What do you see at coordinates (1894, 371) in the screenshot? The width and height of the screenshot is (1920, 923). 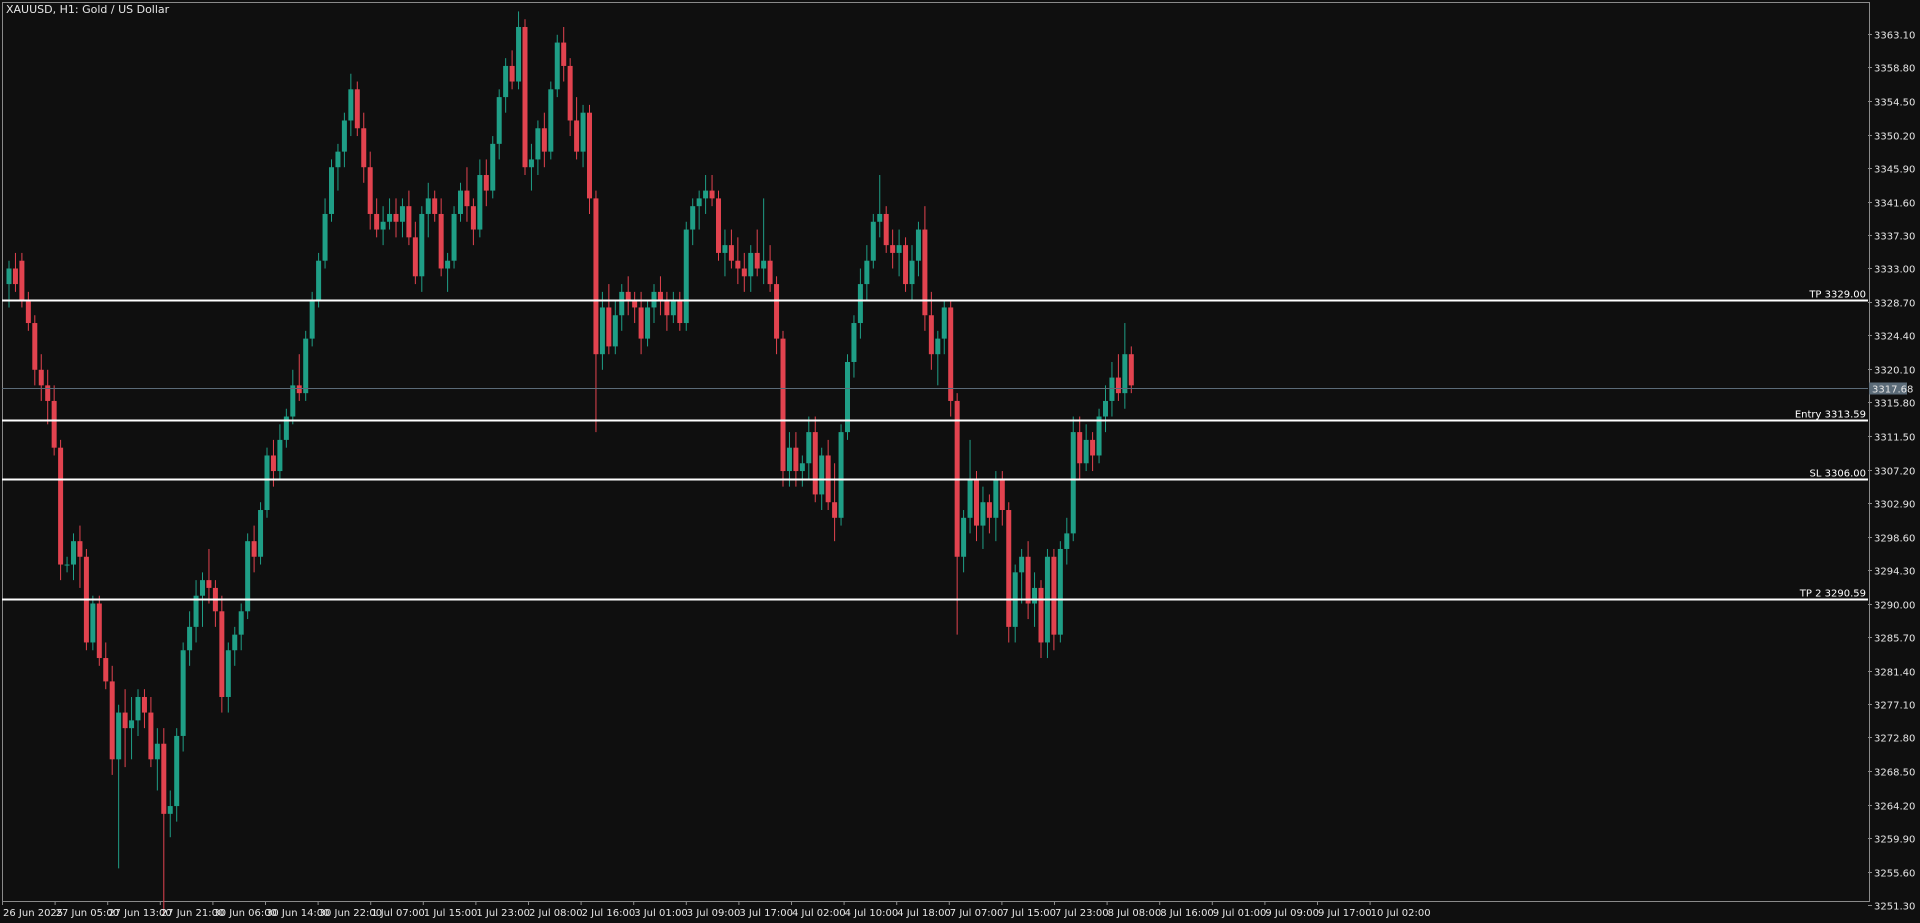 I see `price-tick-label: 3320.10` at bounding box center [1894, 371].